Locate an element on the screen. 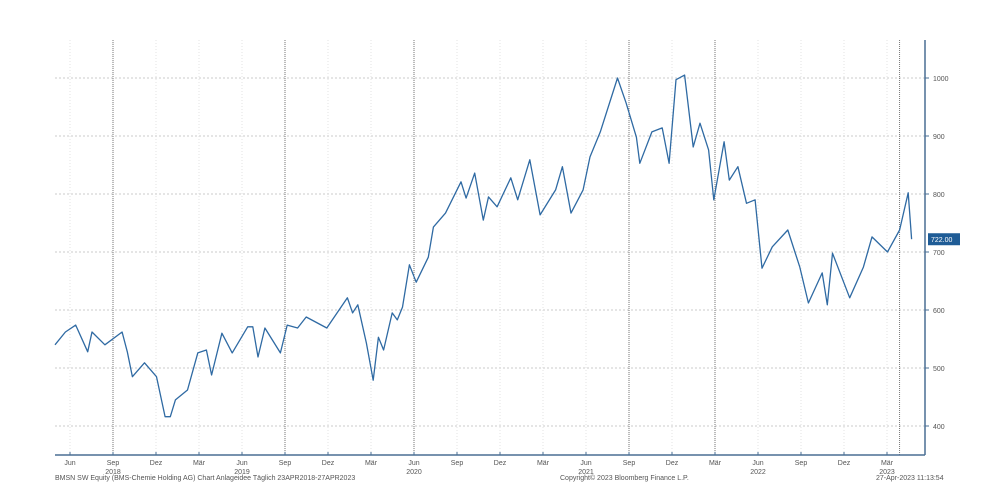 Image resolution: width=1000 pixels, height=500 pixels. x-year-label: 2020 is located at coordinates (414, 472).